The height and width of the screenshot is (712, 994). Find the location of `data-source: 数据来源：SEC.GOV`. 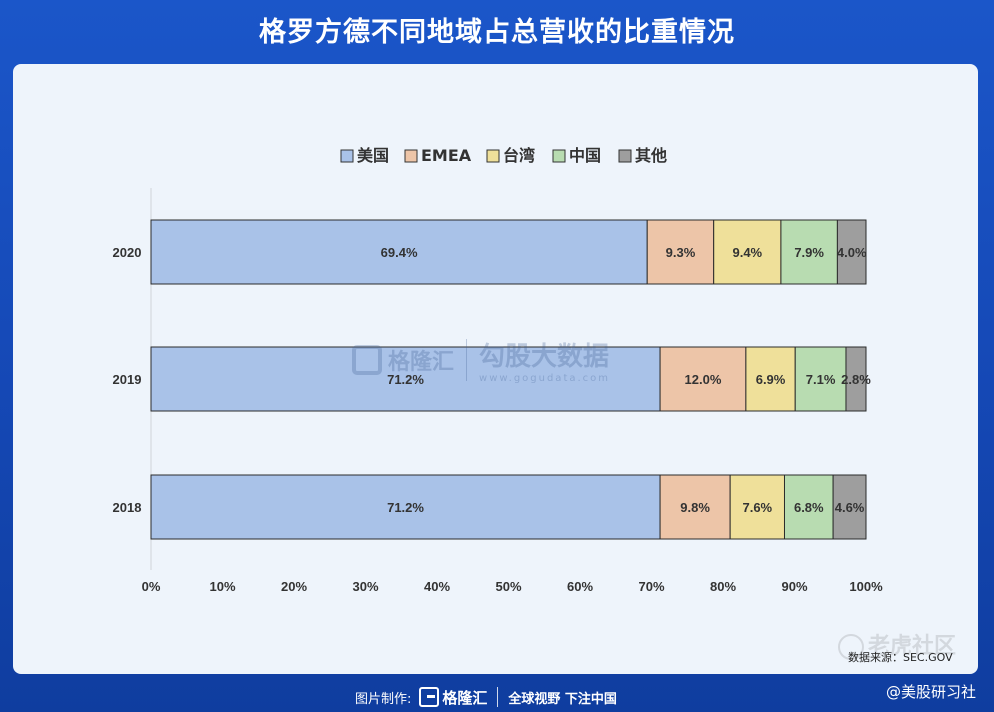

data-source: 数据来源：SEC.GOV is located at coordinates (900, 657).